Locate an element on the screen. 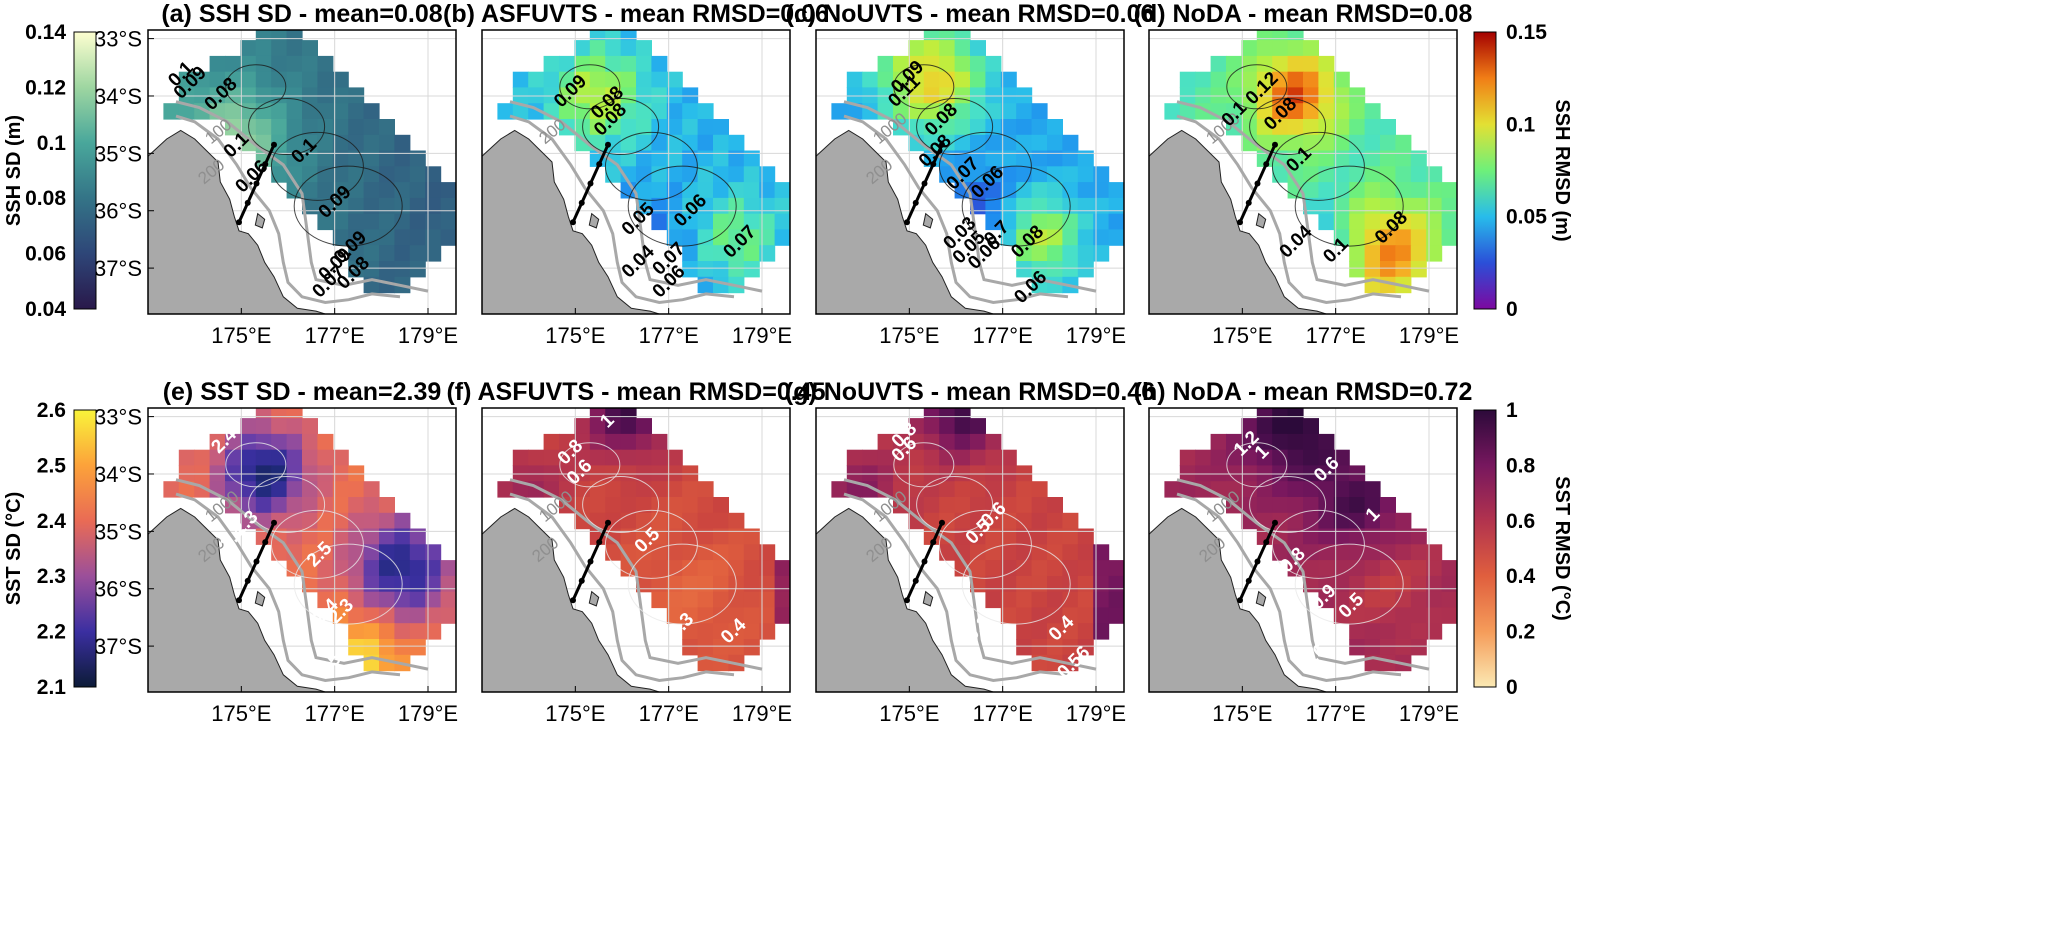  island is located at coordinates (594, 220).